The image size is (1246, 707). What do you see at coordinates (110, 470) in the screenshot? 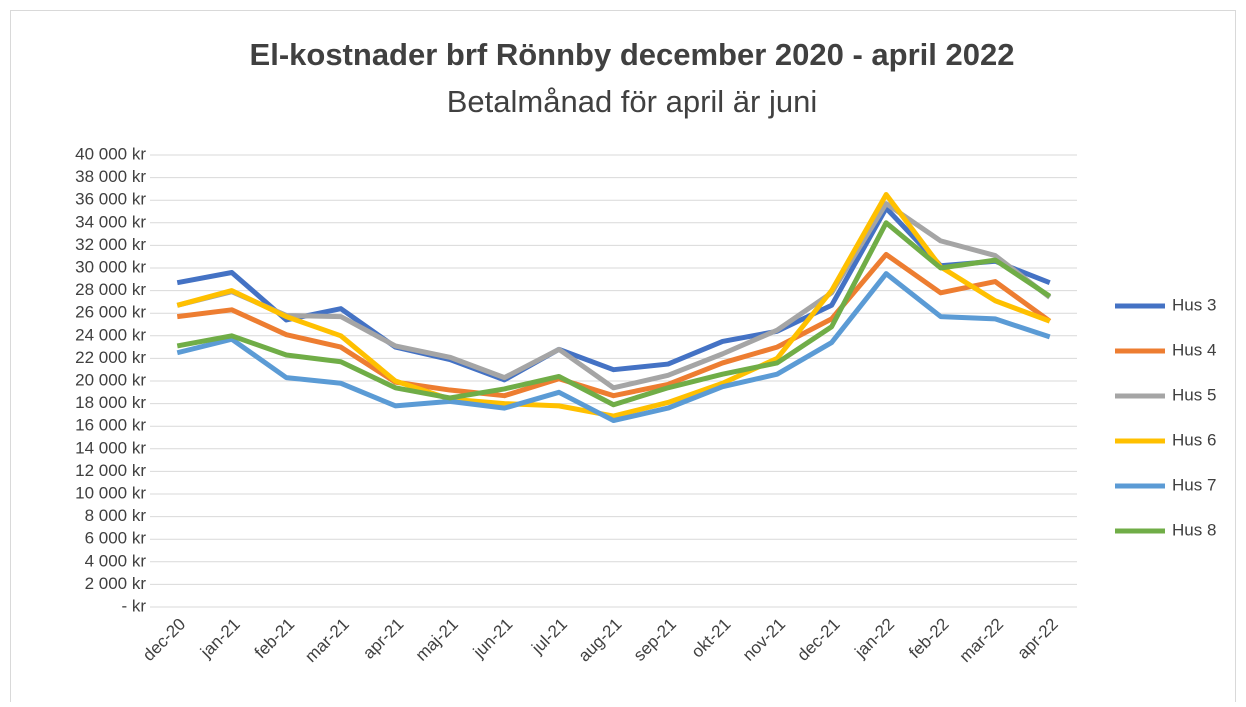
I see `y-tick-label: 12 000 kr` at bounding box center [110, 470].